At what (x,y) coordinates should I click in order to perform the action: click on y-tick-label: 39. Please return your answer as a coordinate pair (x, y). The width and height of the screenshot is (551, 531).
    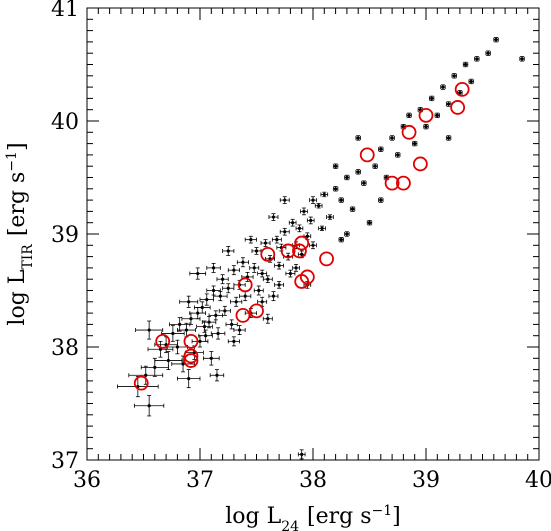
    Looking at the image, I should click on (65, 235).